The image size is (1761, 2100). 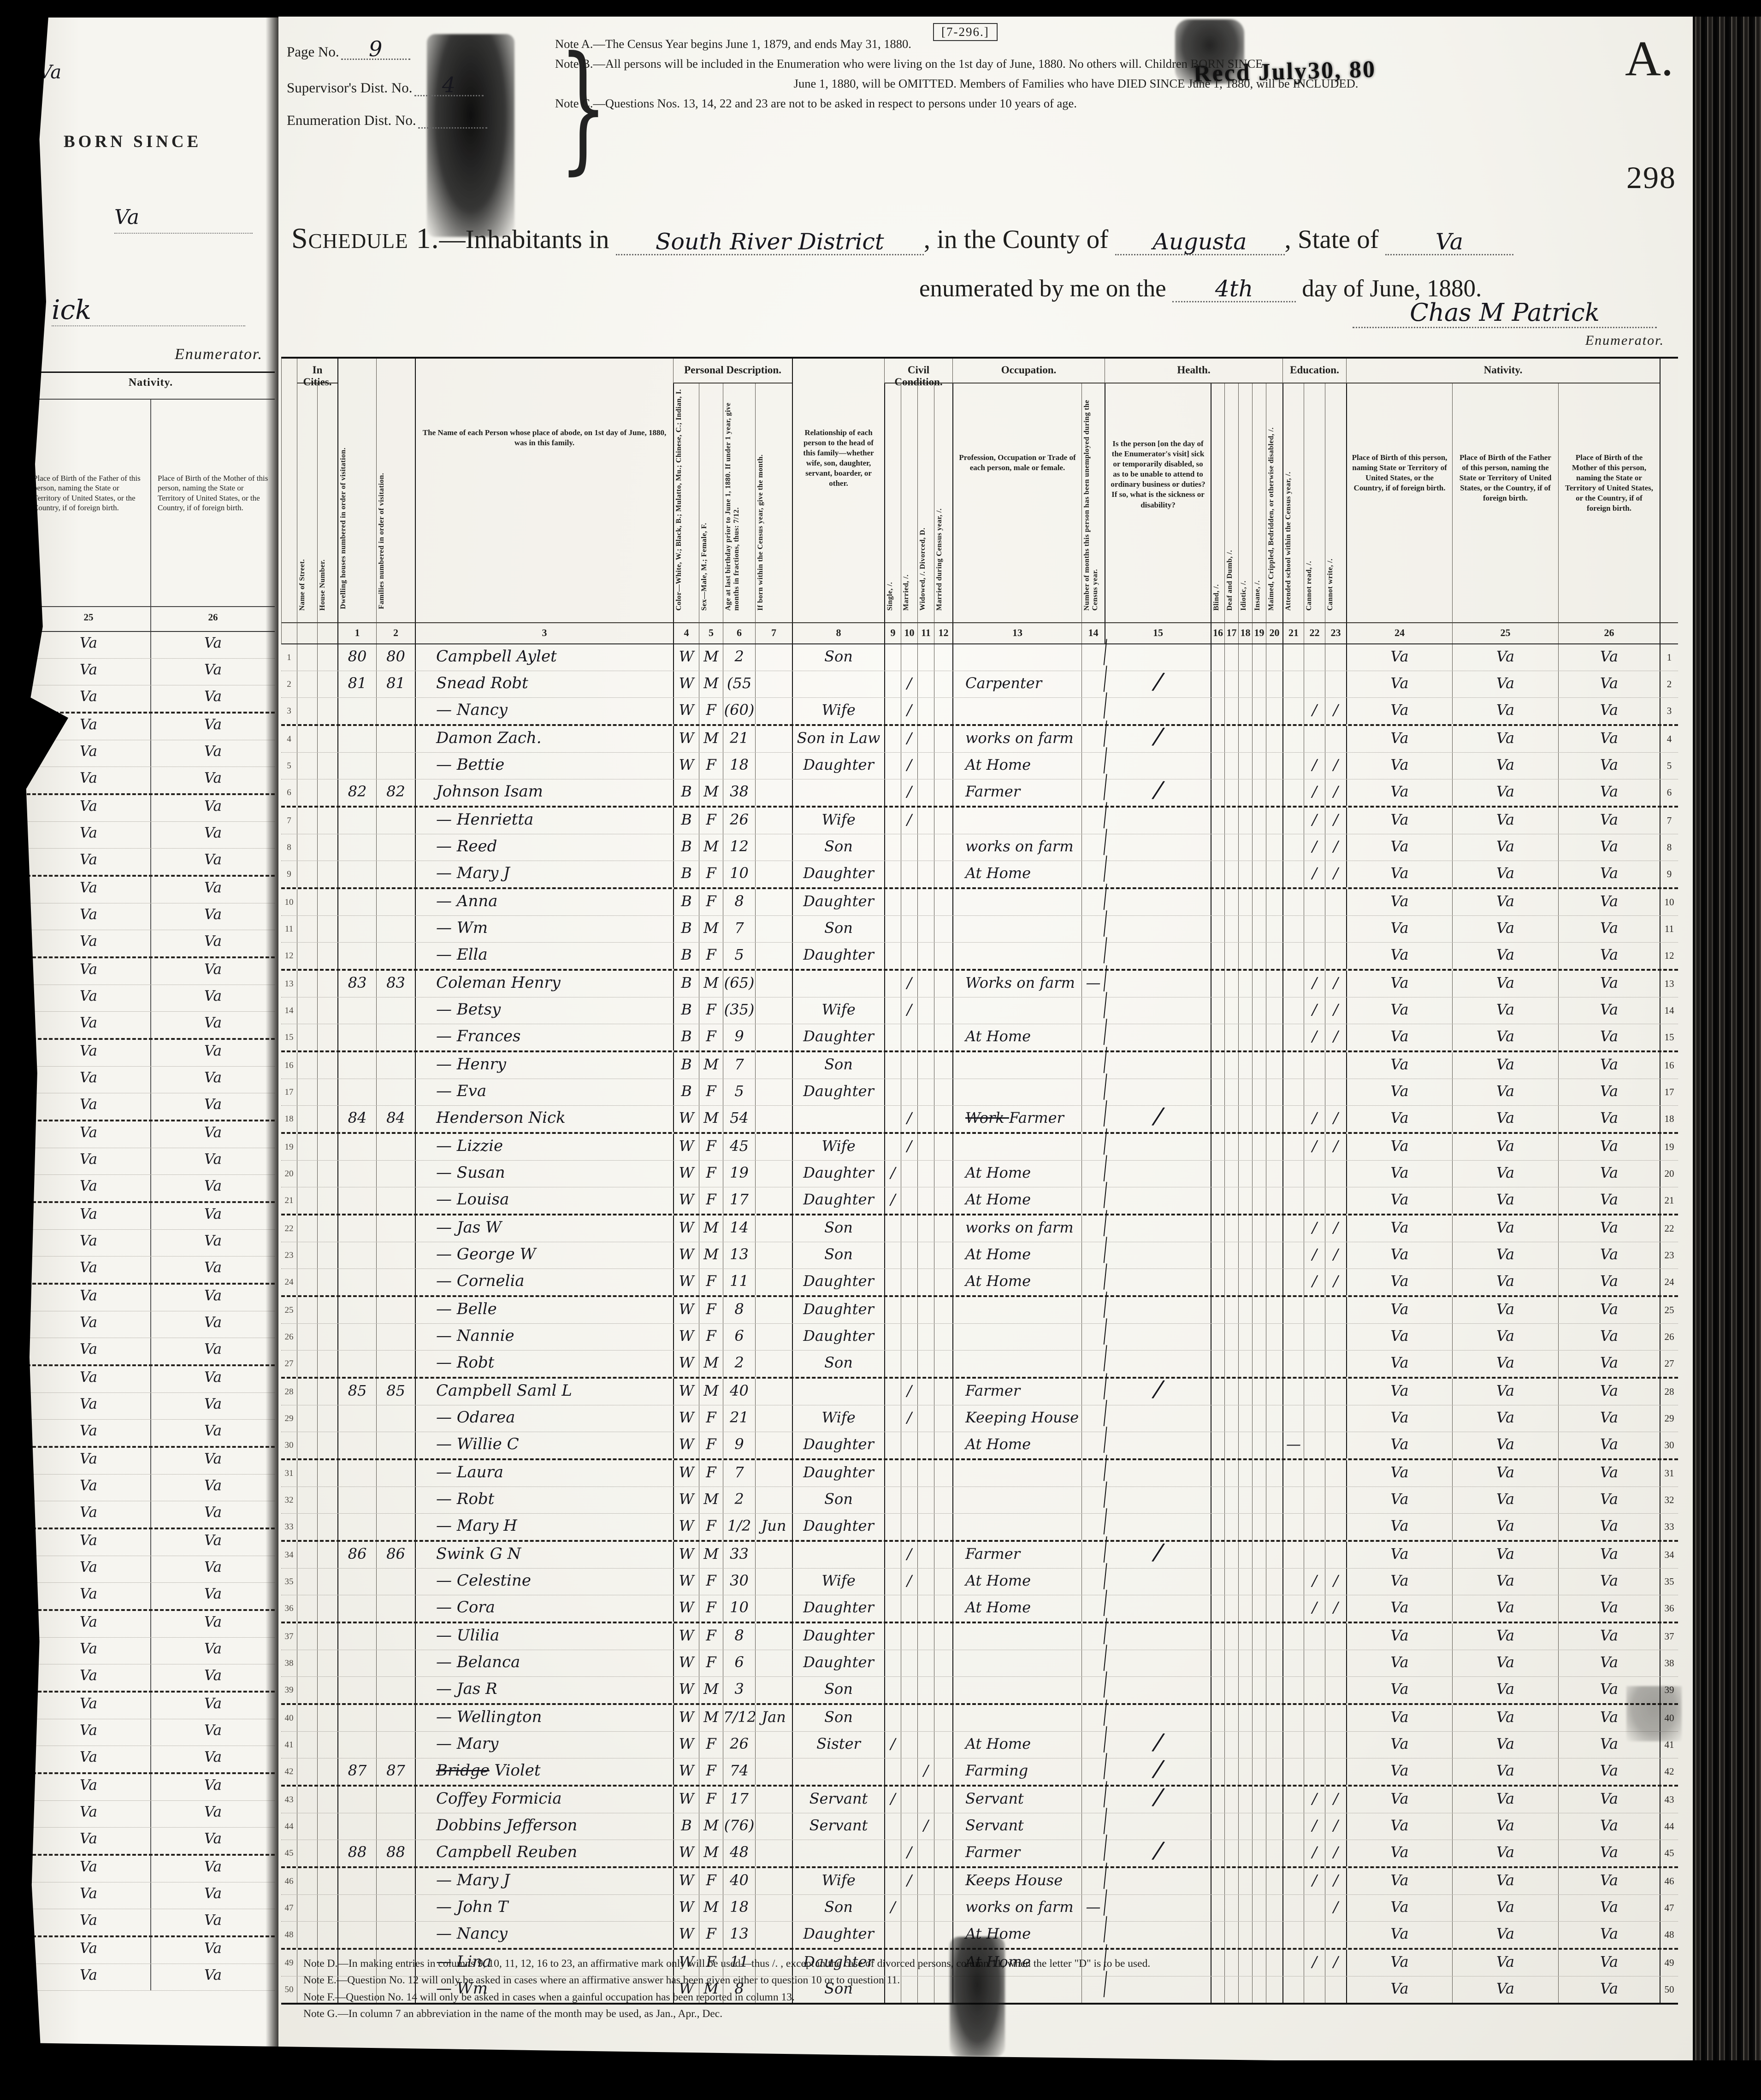 What do you see at coordinates (1314, 1963) in the screenshot?
I see `cell-e22: /` at bounding box center [1314, 1963].